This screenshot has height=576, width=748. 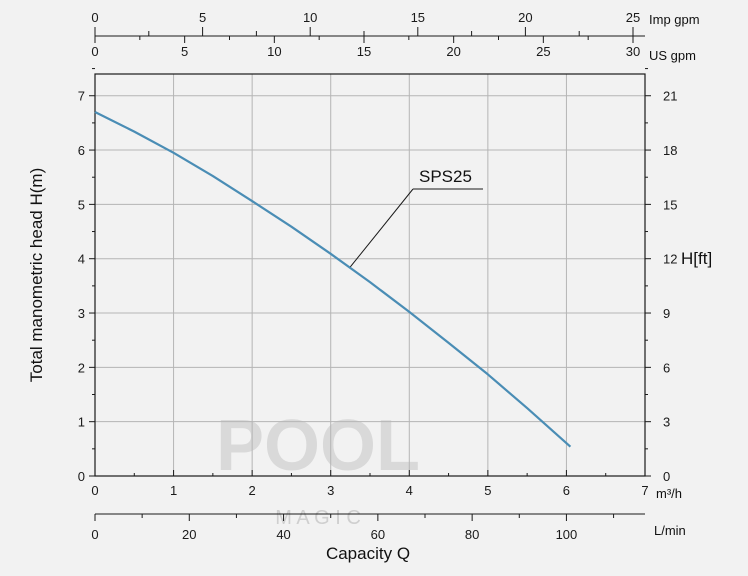 What do you see at coordinates (543, 51) in the screenshot?
I see `usgpm-tick-label: 25` at bounding box center [543, 51].